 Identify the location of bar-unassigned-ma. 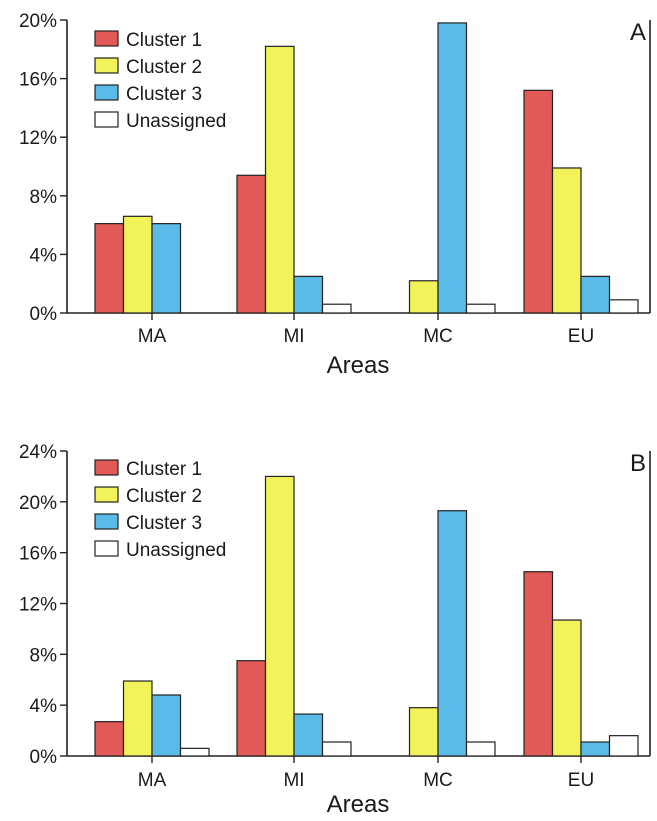
(194, 752).